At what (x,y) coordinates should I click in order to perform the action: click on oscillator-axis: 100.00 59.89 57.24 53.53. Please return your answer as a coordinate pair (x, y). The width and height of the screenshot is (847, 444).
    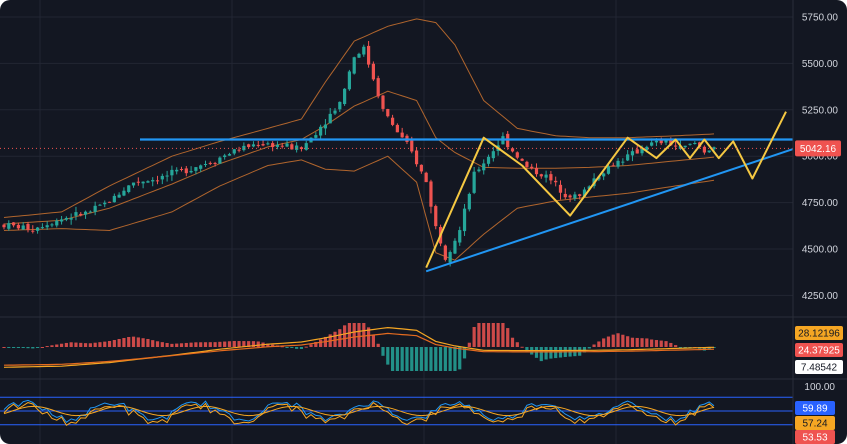
    Looking at the image, I should click on (815, 413).